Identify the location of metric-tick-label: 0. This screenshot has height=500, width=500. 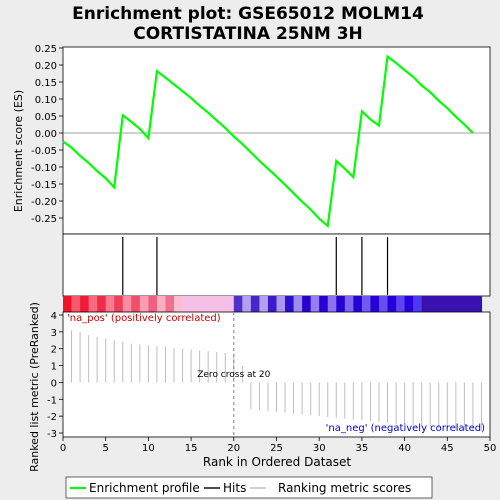
(54, 383).